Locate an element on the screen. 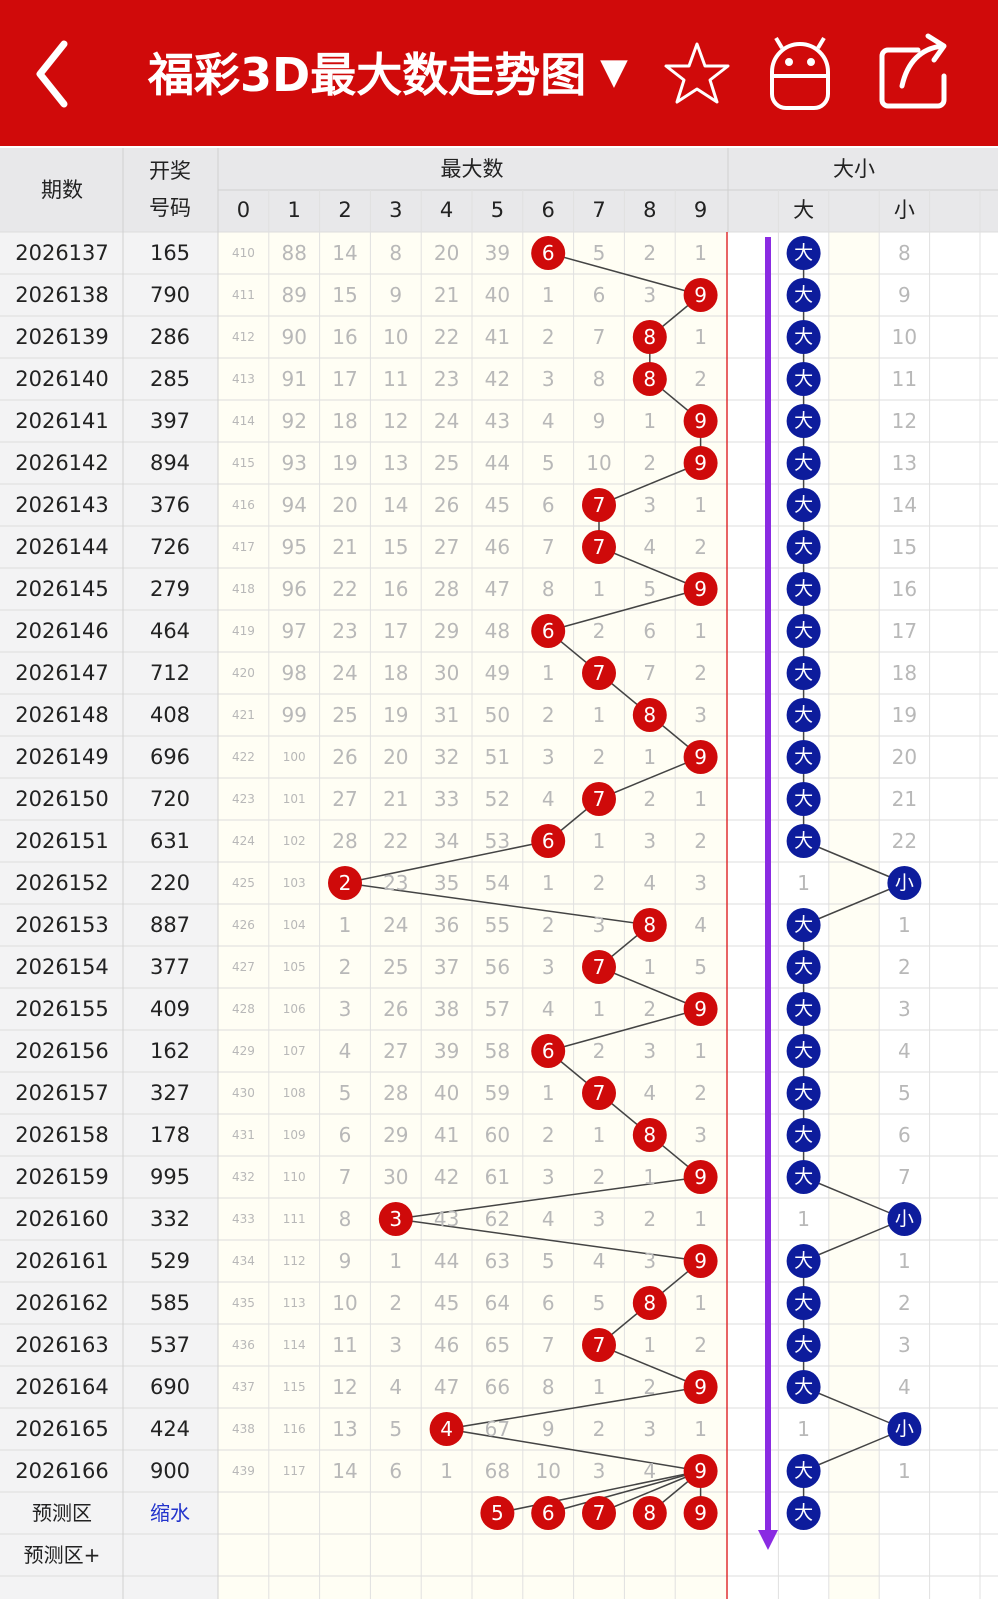  issue: 2026147 is located at coordinates (62, 673).